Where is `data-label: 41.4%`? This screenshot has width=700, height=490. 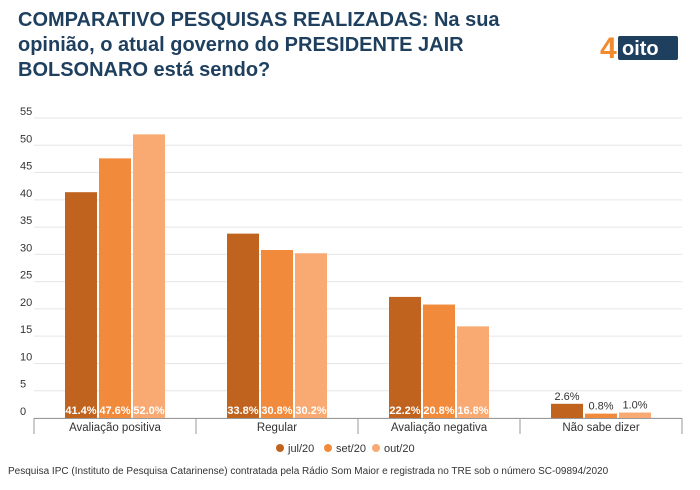 data-label: 41.4% is located at coordinates (80, 411).